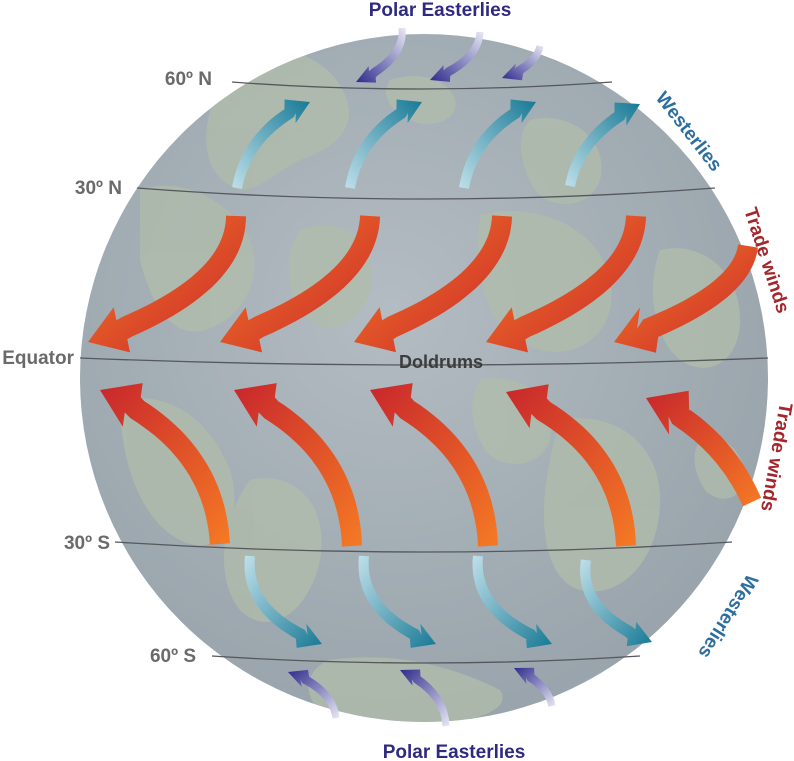 This screenshot has width=794, height=761. I want to click on label-60s: 60º S, so click(173, 656).